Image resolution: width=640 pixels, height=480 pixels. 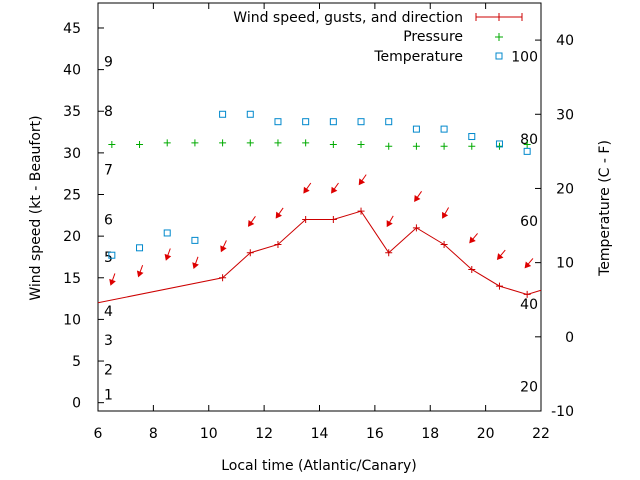 I want to click on beaufort-label: 9, so click(x=108, y=62).